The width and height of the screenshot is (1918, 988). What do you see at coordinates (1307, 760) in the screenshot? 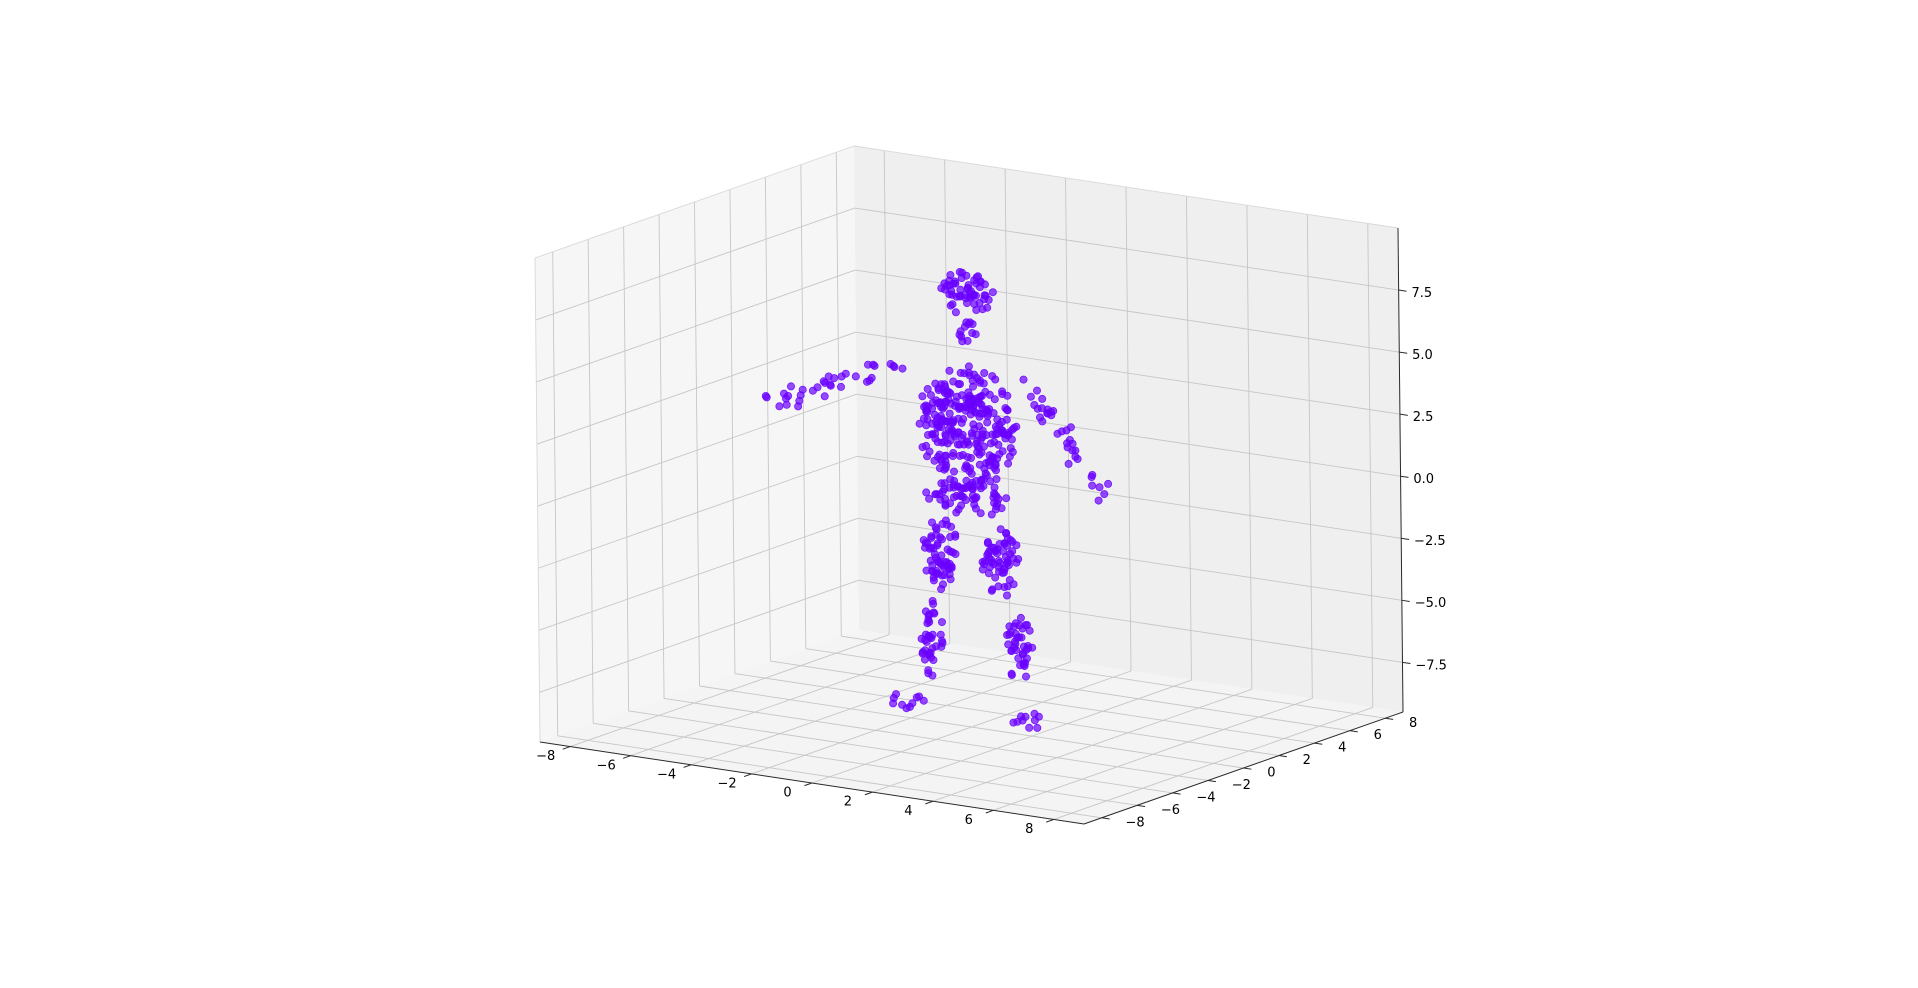
I see `y-tick-label: 2` at bounding box center [1307, 760].